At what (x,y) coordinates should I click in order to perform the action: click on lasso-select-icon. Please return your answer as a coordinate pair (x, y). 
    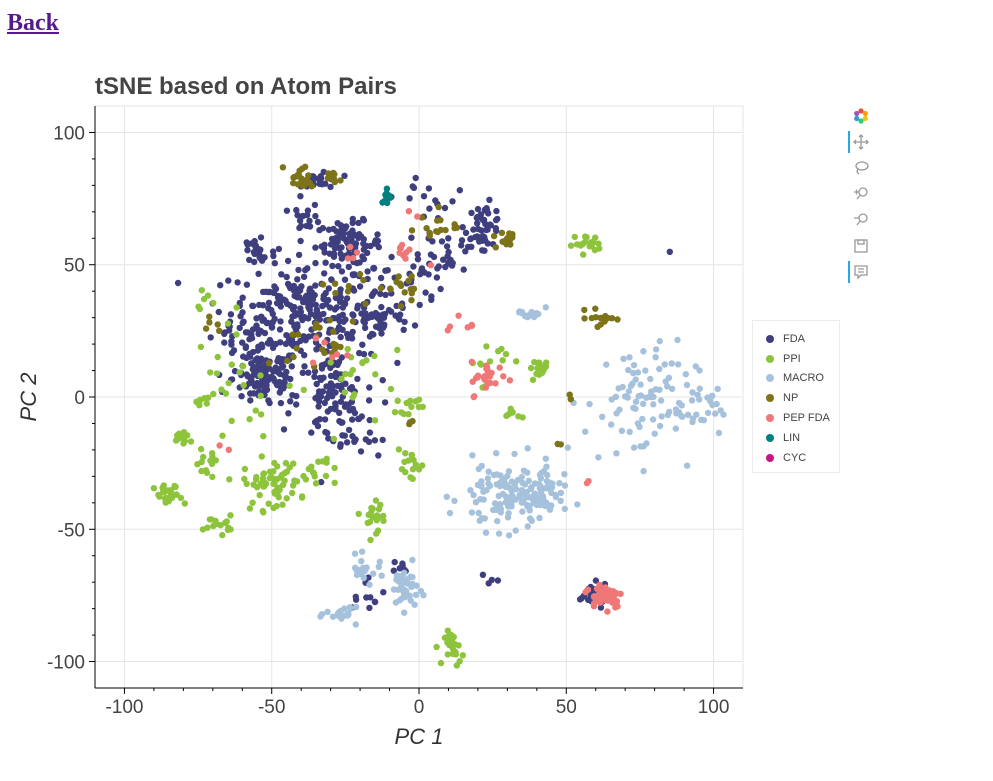
    Looking at the image, I should click on (861, 168).